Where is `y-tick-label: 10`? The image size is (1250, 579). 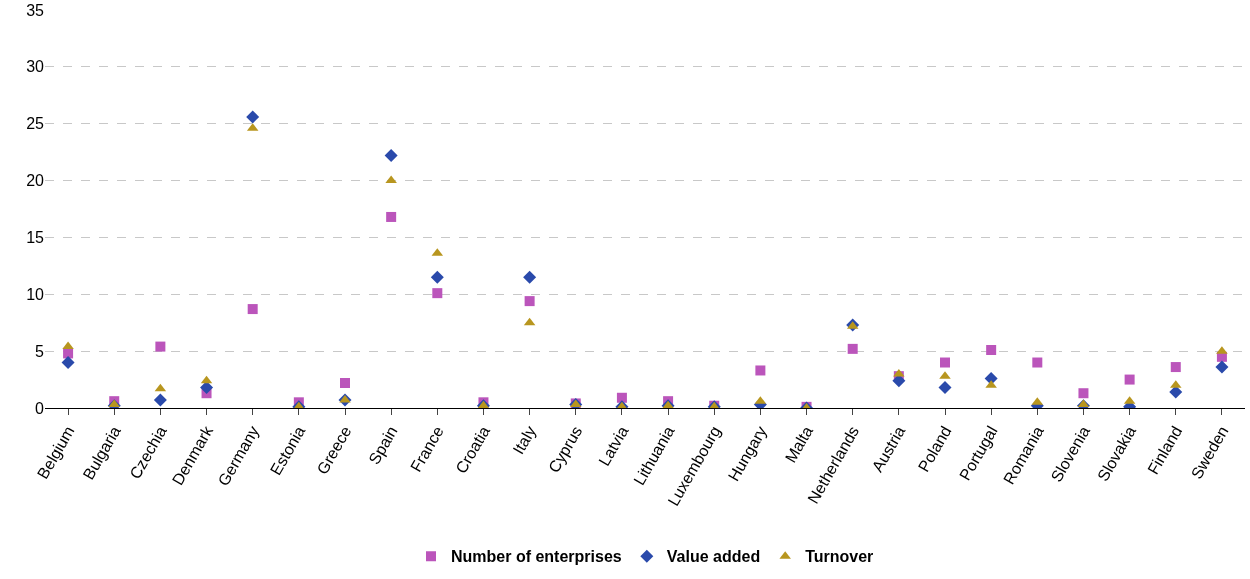 y-tick-label: 10 is located at coordinates (35, 294).